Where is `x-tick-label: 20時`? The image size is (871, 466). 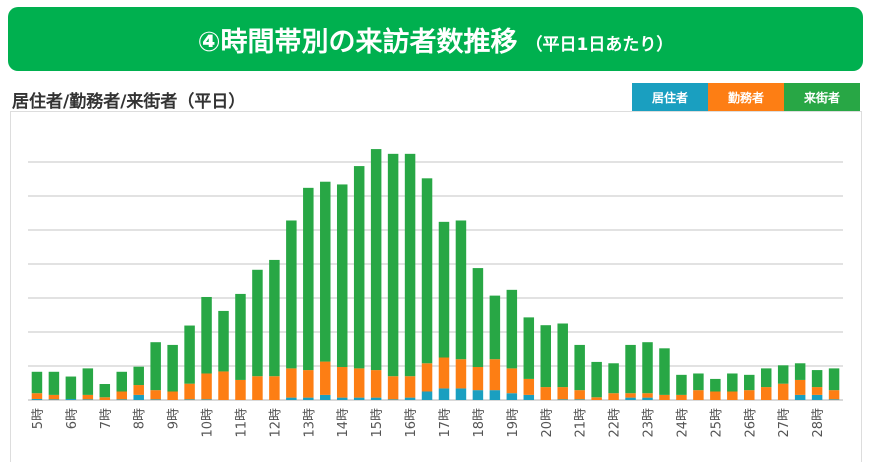
x-tick-label: 20時 is located at coordinates (547, 423).